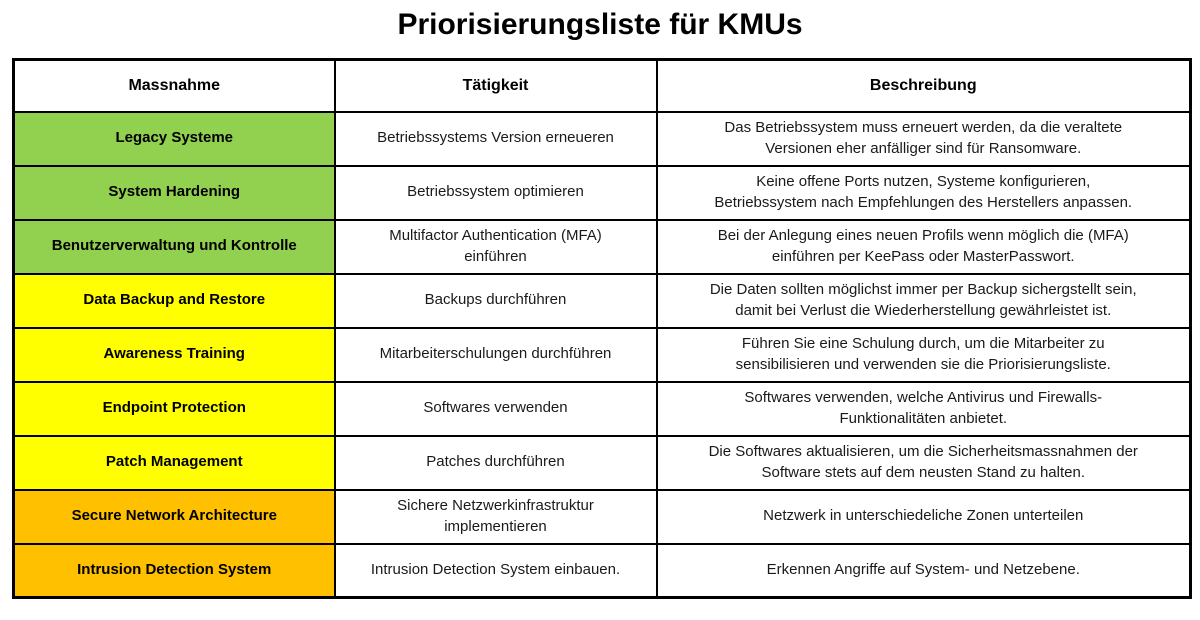  Describe the element at coordinates (174, 408) in the screenshot. I see `massnahme-cell: Endpoint Protection` at that location.